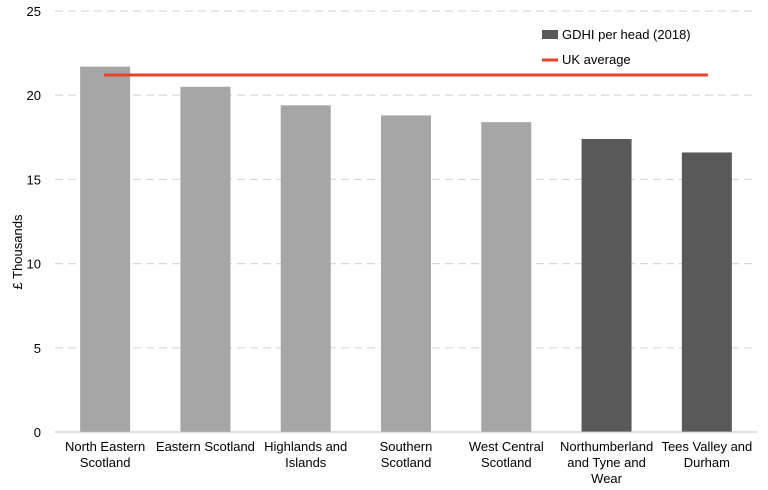  I want to click on x-tick-label-line: Southern, so click(406, 446).